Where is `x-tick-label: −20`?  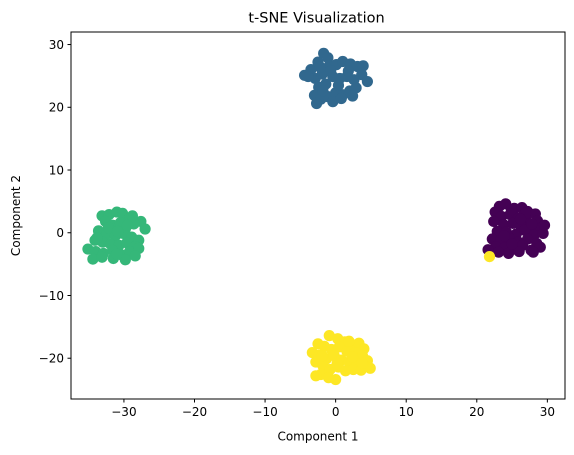
x-tick-label: −20 is located at coordinates (194, 412).